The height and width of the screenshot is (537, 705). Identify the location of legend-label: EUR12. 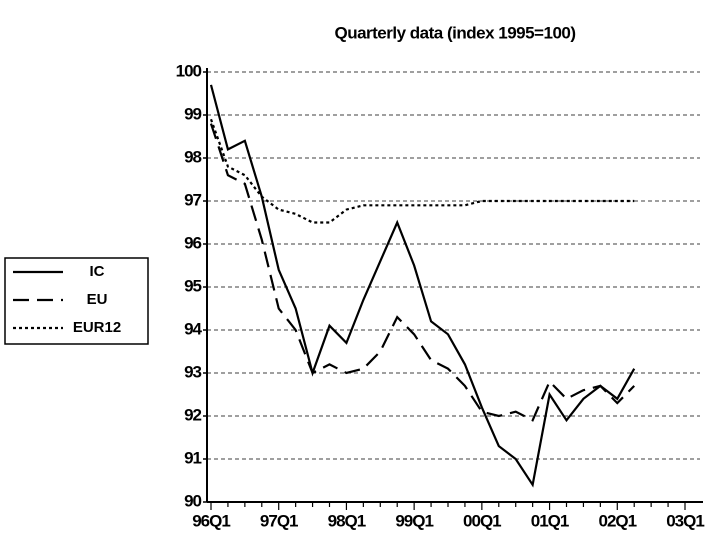
(97, 327).